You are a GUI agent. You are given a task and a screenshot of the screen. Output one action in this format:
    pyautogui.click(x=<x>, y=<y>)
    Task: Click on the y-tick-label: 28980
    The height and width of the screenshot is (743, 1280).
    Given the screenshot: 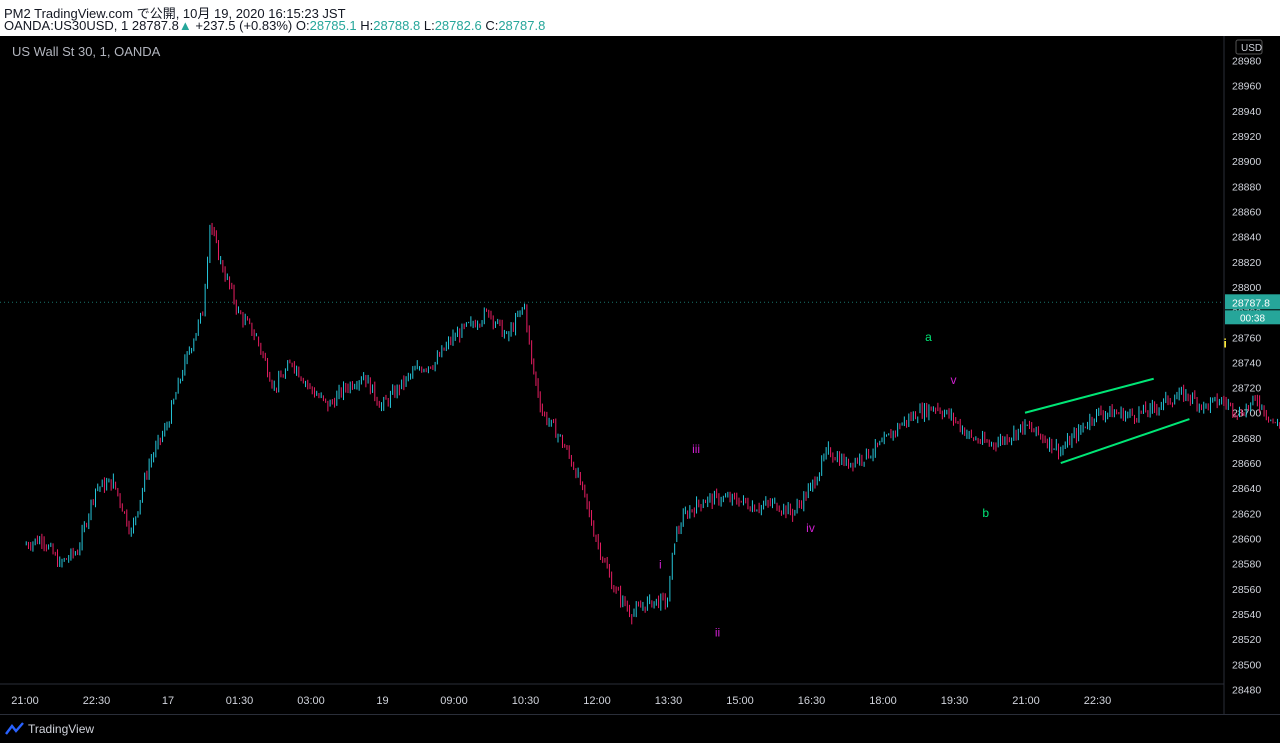 What is the action you would take?
    pyautogui.click(x=1246, y=62)
    